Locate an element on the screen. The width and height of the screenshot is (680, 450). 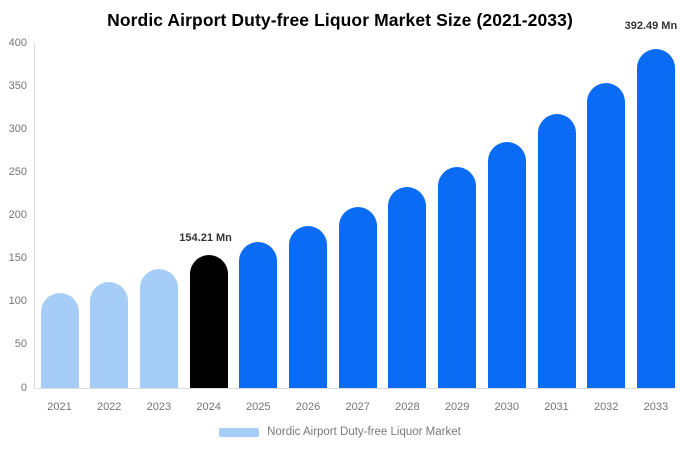
legend-swatch is located at coordinates (239, 432).